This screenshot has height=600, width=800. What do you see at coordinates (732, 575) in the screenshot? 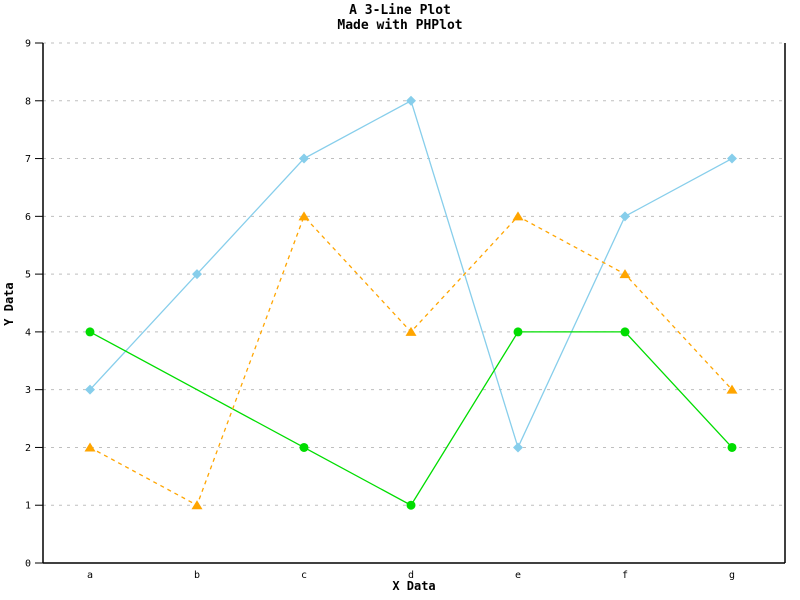
I see `x-tick-label-g: g` at bounding box center [732, 575].